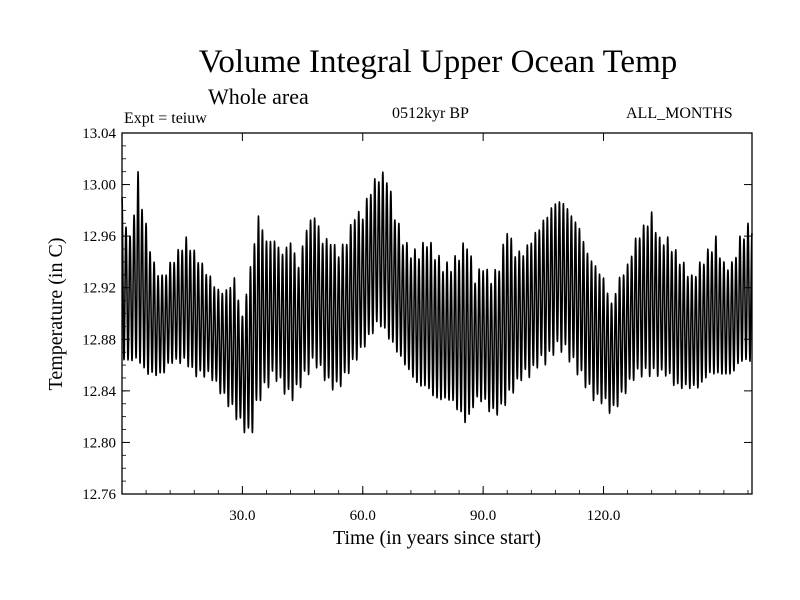  I want to click on y-tick-label: 13.04, so click(99, 134).